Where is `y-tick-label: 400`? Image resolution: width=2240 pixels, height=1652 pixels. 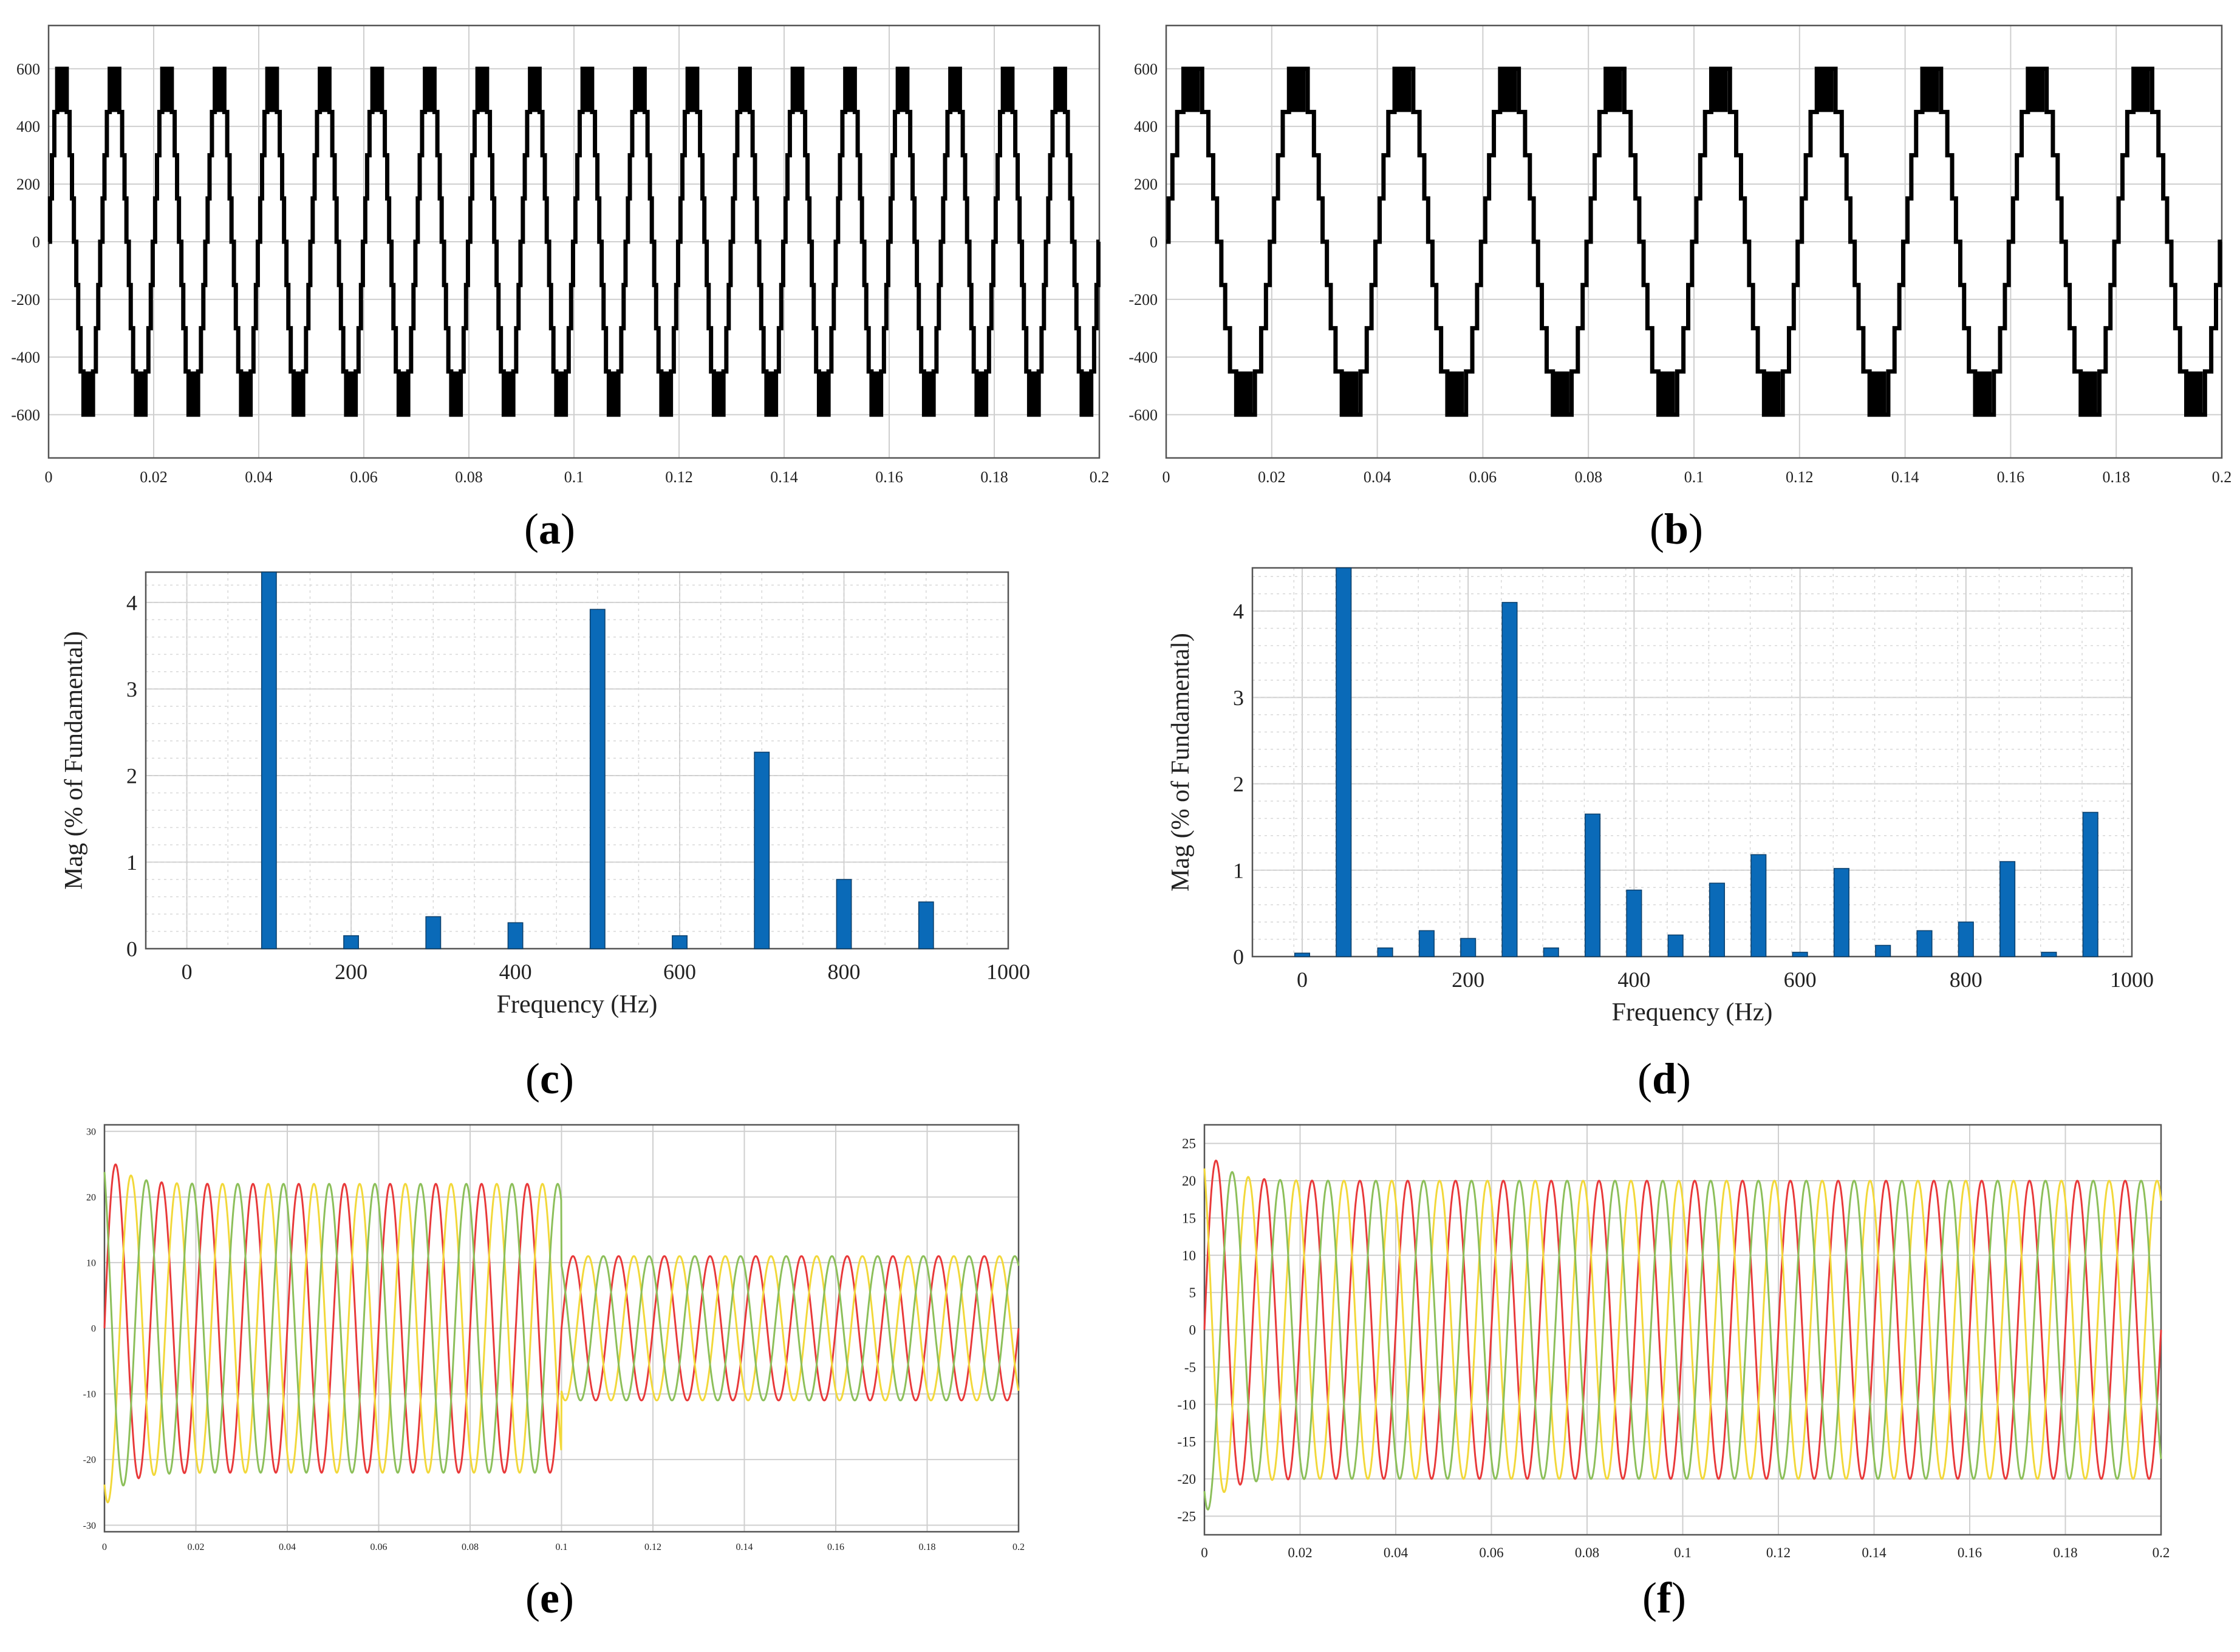 y-tick-label: 400 is located at coordinates (28, 126).